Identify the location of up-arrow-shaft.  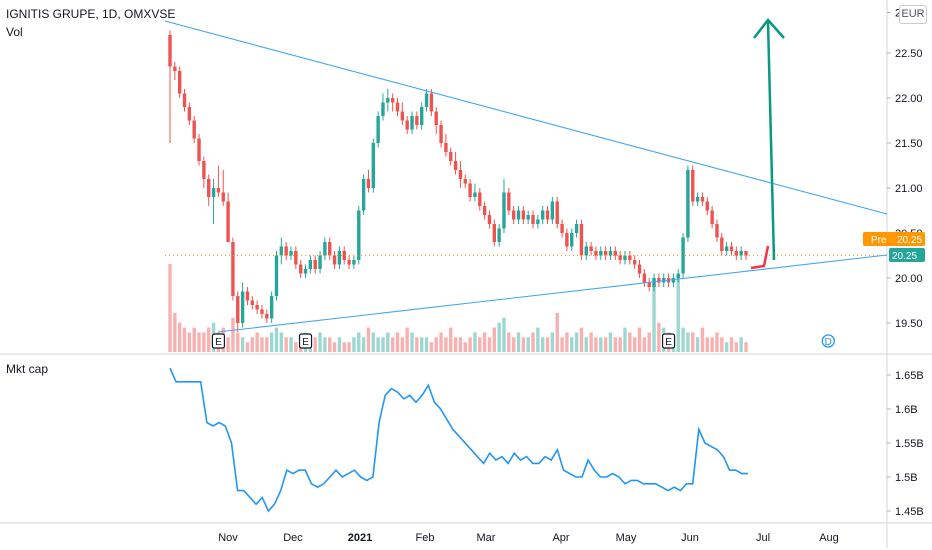
(771, 141).